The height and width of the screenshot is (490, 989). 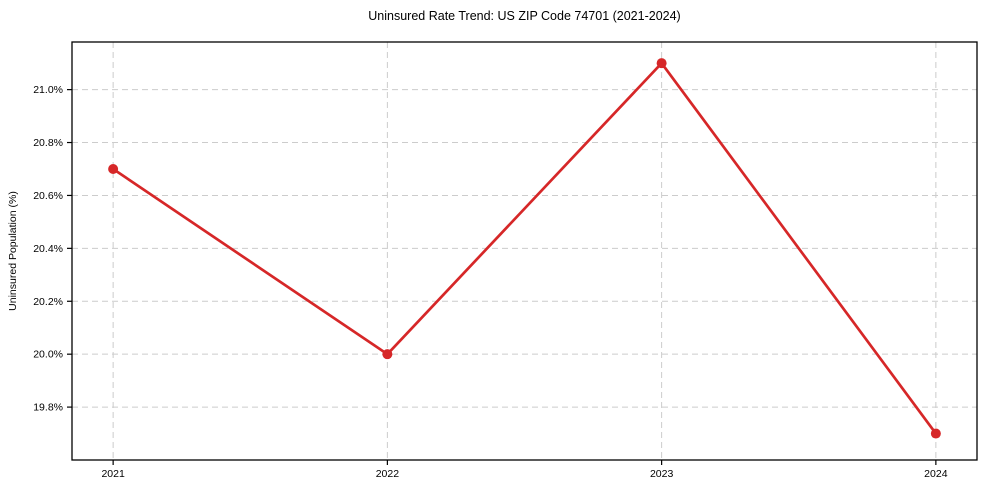 What do you see at coordinates (48, 196) in the screenshot?
I see `y-tick-label: 20.6%` at bounding box center [48, 196].